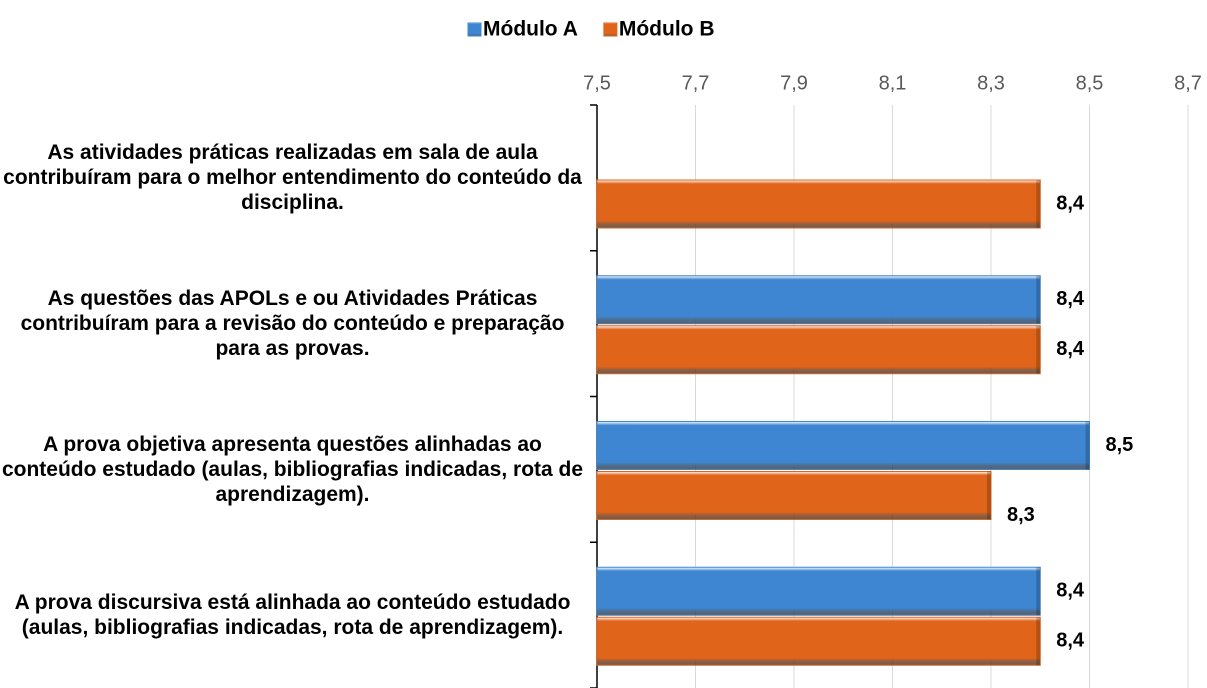  I want to click on legend-label: Módulo B, so click(667, 29).